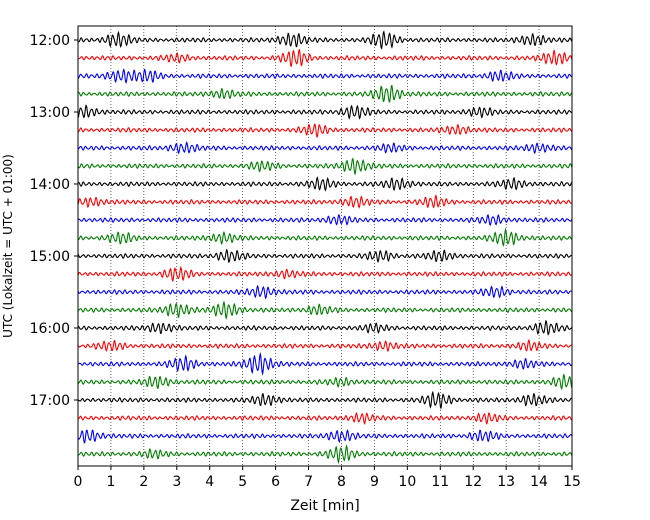 The image size is (650, 520). I want to click on x-tick-label: 11, so click(440, 482).